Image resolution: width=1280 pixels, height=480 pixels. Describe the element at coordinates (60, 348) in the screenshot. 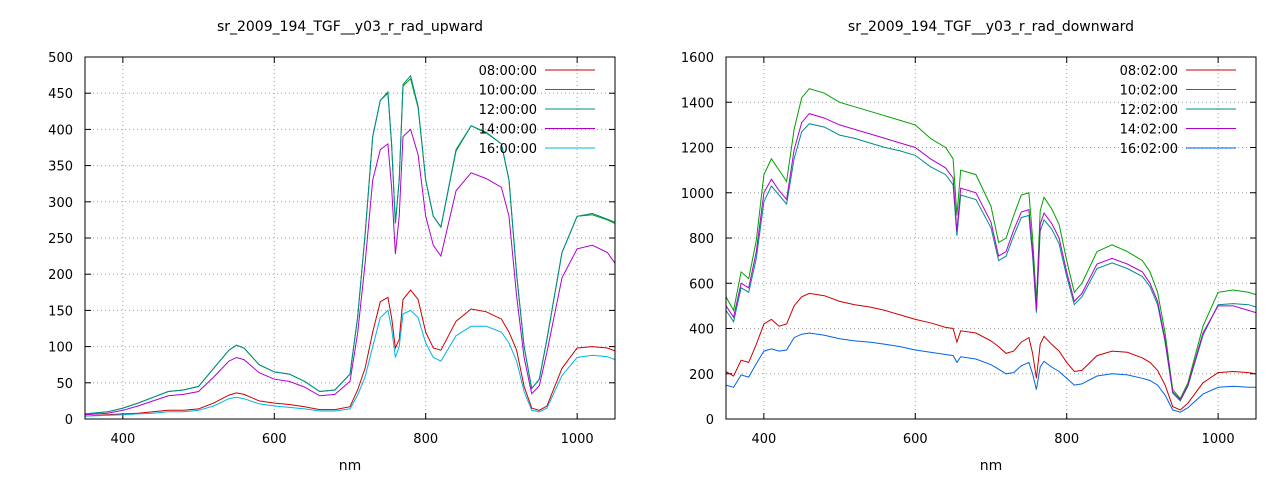

I see `y-tick-label: 100` at that location.